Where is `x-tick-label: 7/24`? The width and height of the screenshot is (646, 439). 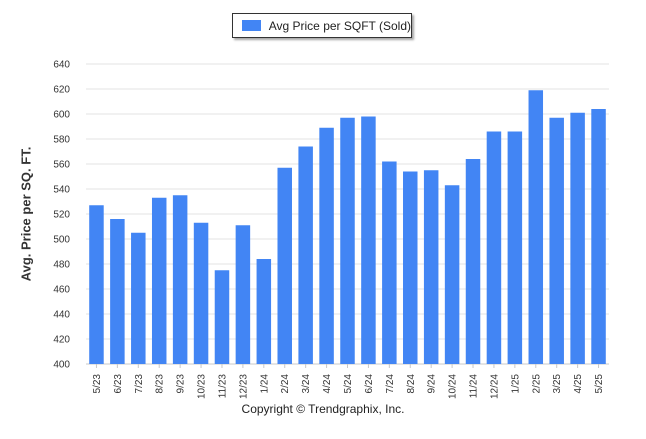 x-tick-label: 7/24 is located at coordinates (390, 384).